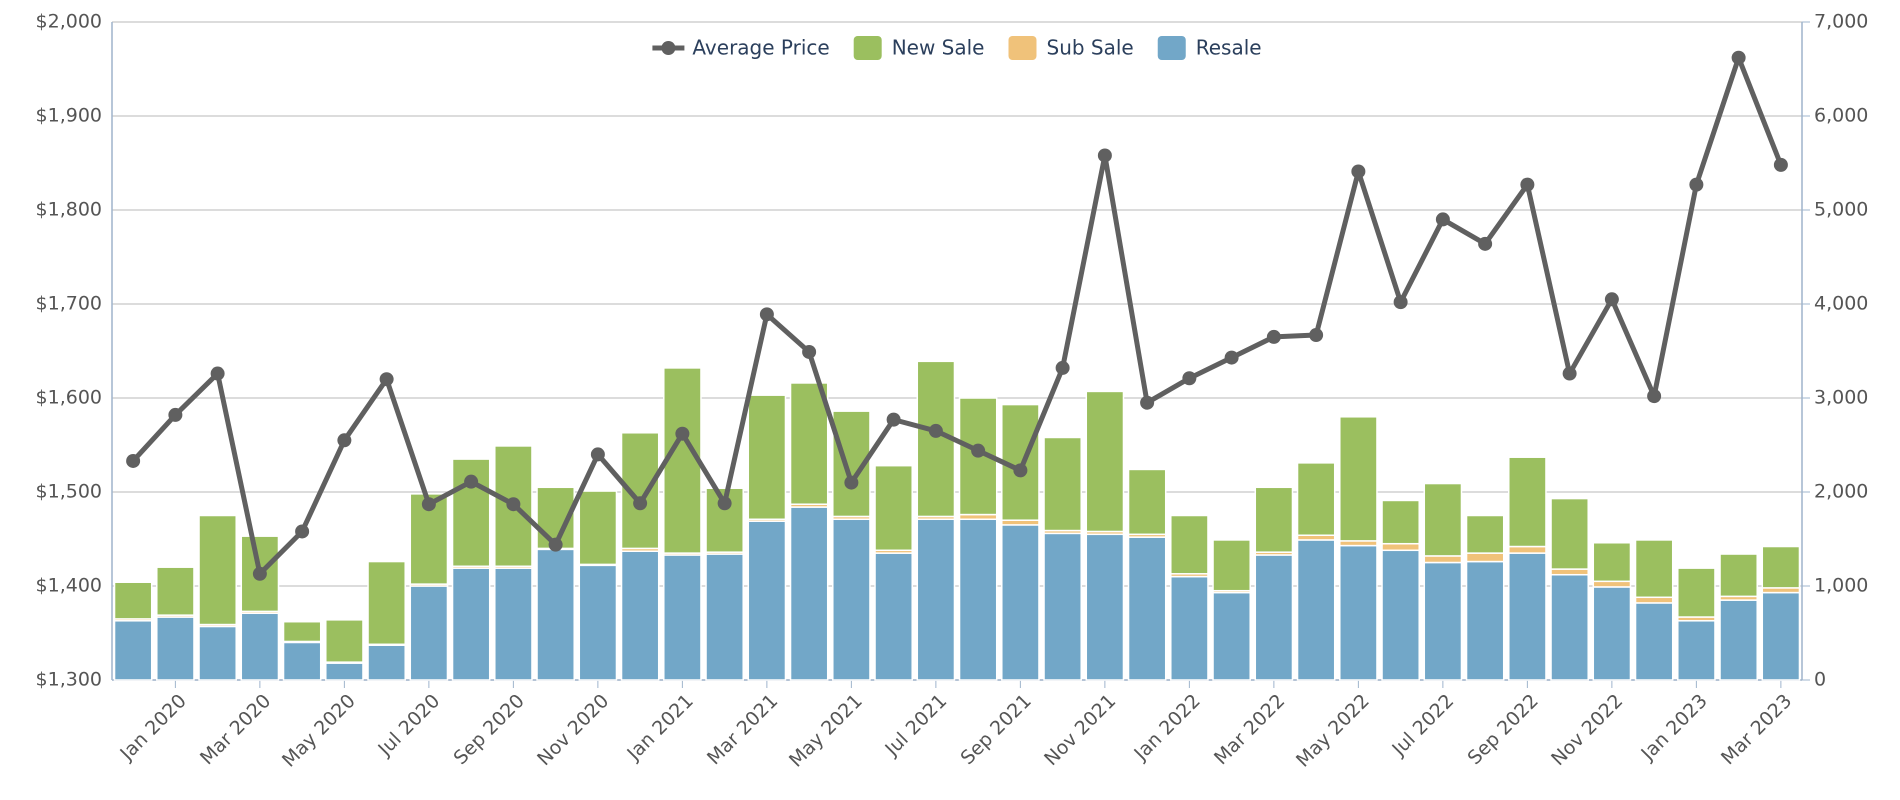 Image resolution: width=1900 pixels, height=800 pixels. I want to click on x-tick-label: May 2021, so click(826, 731).